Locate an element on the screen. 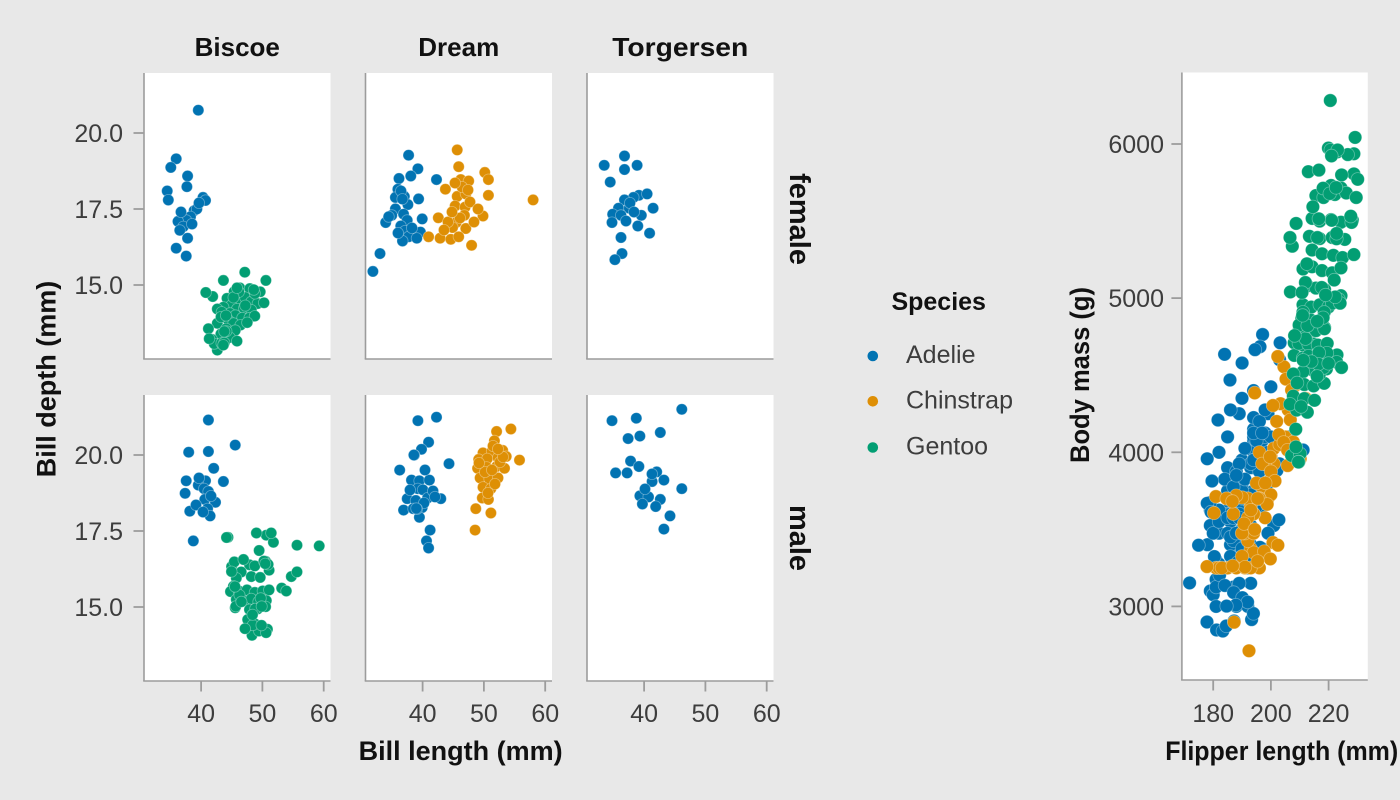  svg-text: 180 is located at coordinates (1213, 714).